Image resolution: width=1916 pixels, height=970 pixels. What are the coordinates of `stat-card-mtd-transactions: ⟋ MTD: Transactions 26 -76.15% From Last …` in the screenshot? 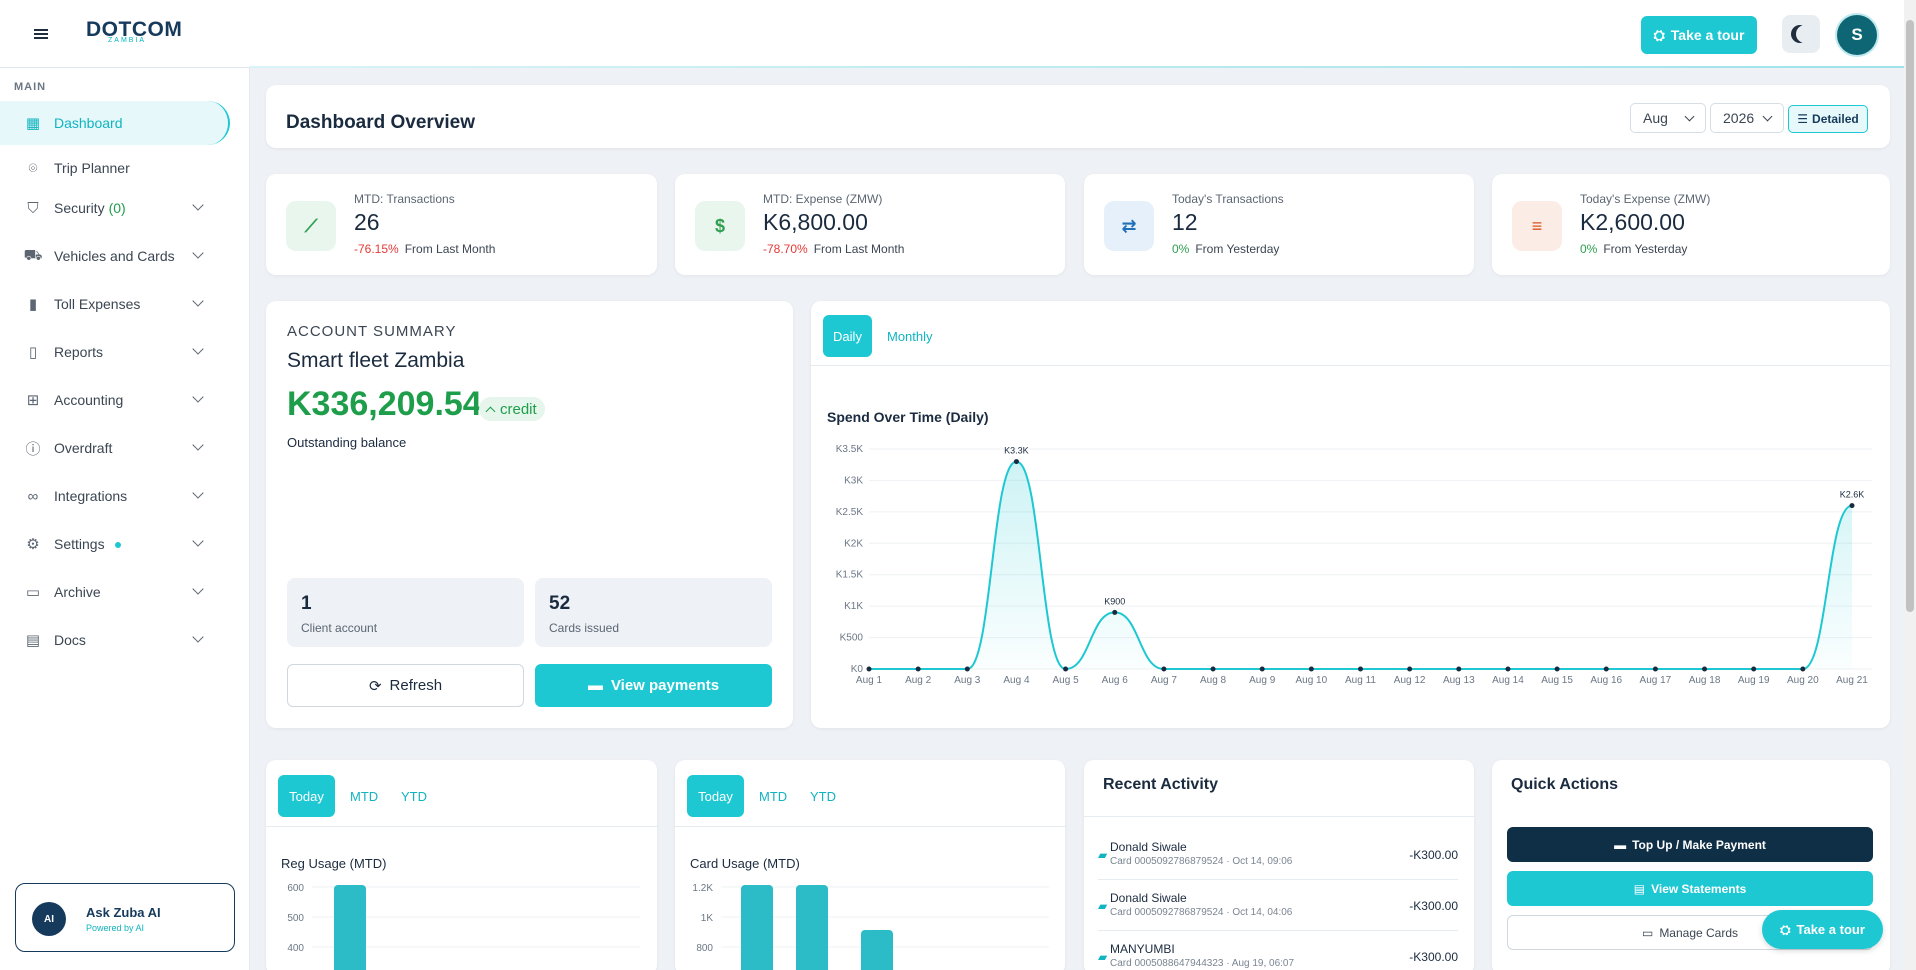 It's located at (461, 224).